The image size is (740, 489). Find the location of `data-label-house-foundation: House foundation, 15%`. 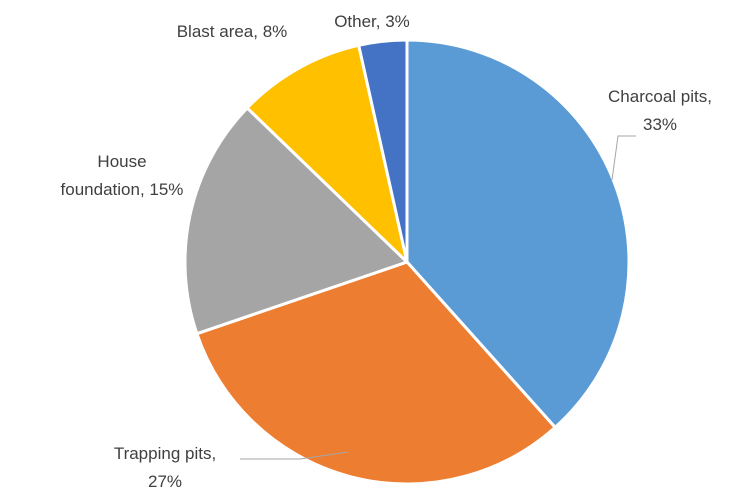

data-label-house-foundation: House foundation, 15% is located at coordinates (122, 175).